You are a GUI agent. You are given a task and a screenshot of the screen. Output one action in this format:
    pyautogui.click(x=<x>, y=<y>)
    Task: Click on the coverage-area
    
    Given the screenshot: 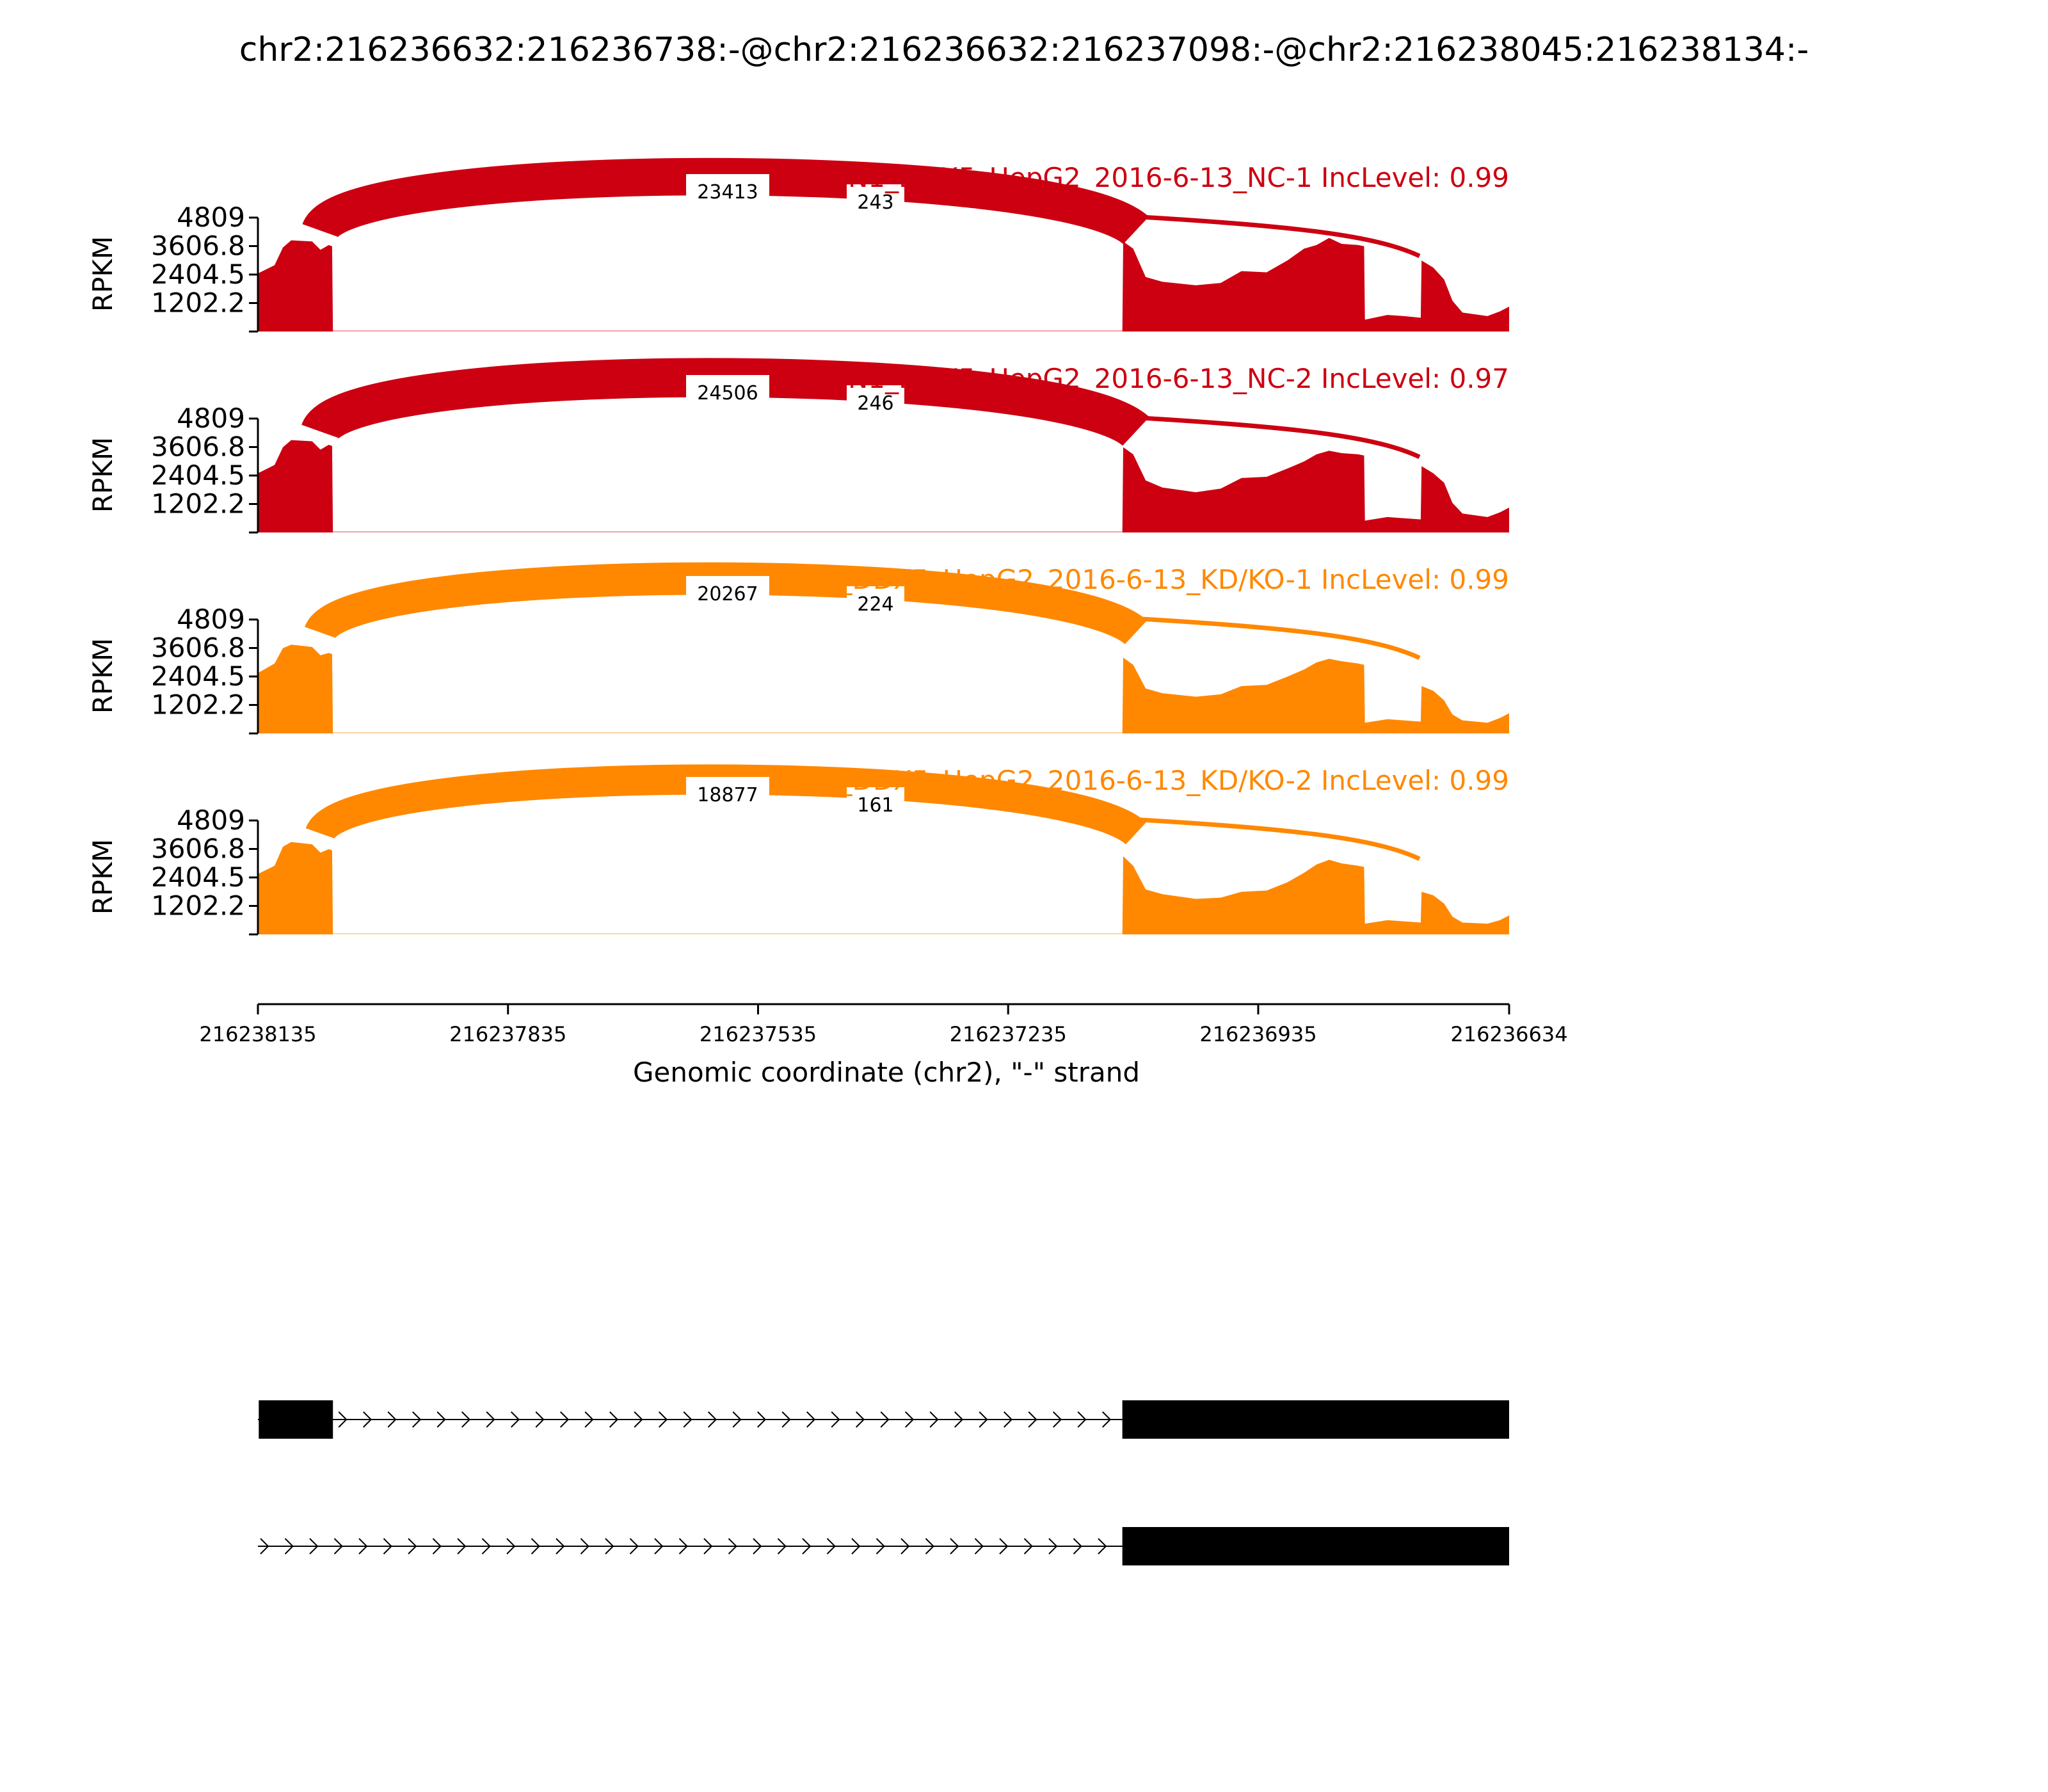 What is the action you would take?
    pyautogui.click(x=883, y=688)
    